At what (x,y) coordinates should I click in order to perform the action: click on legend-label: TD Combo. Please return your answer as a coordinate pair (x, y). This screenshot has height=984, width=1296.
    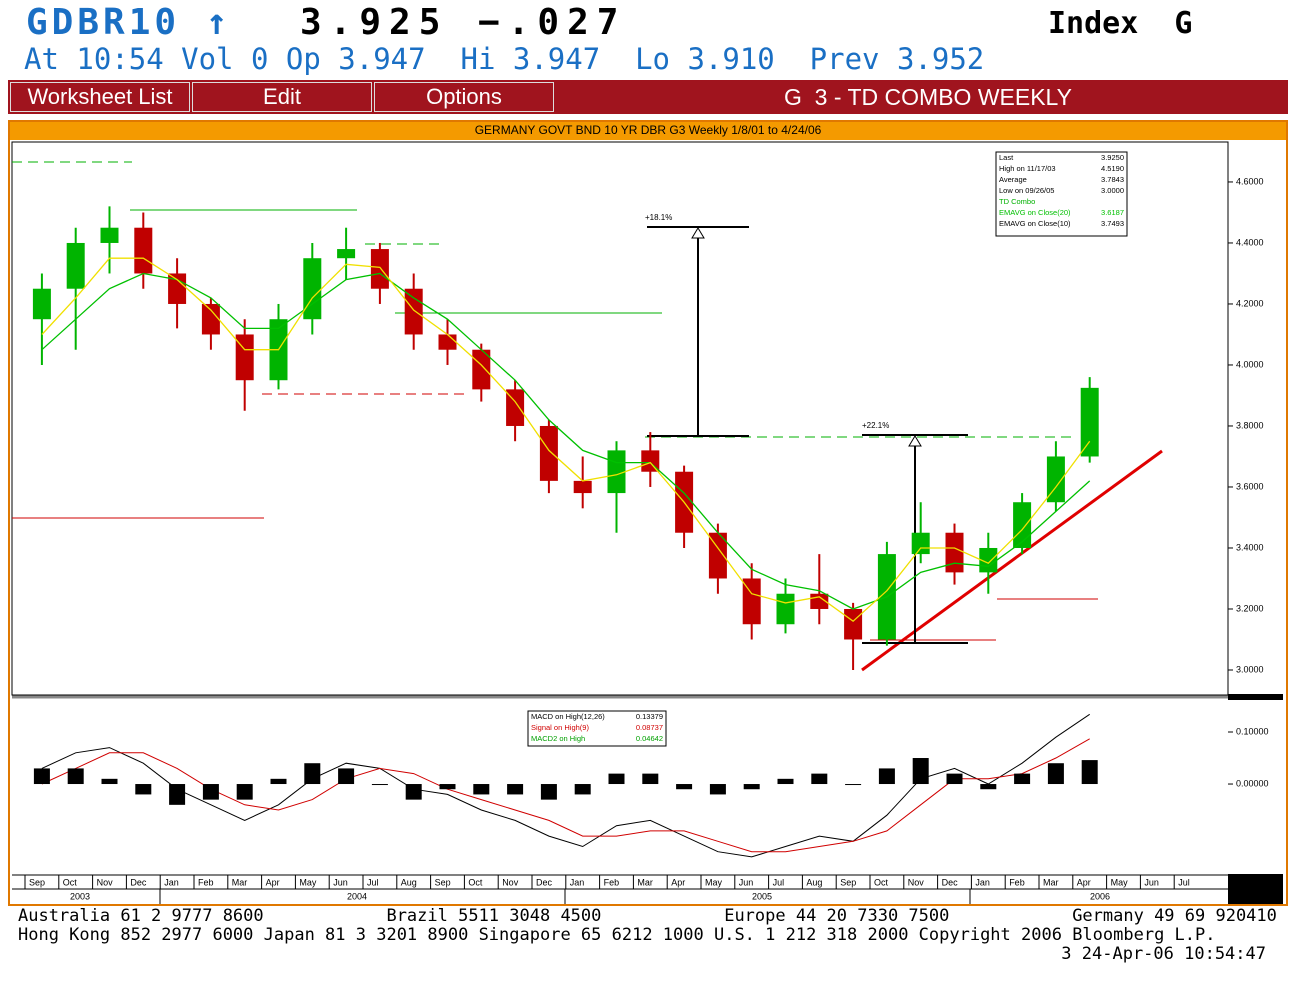
    Looking at the image, I should click on (1017, 201).